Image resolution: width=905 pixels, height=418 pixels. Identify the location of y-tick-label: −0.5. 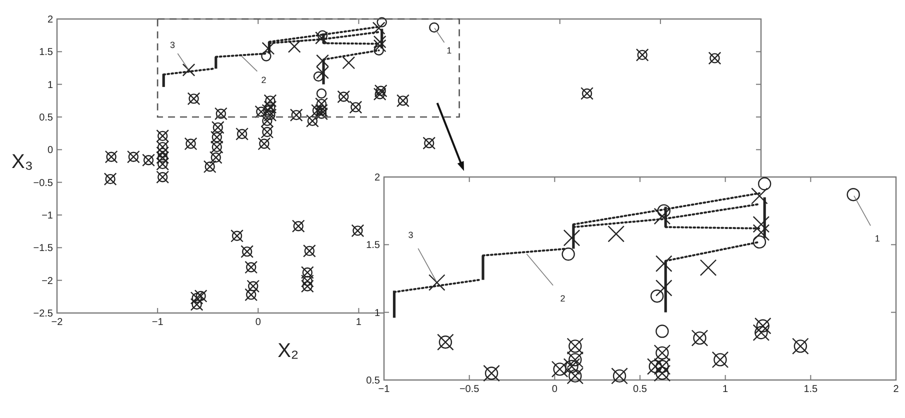
(43, 183).